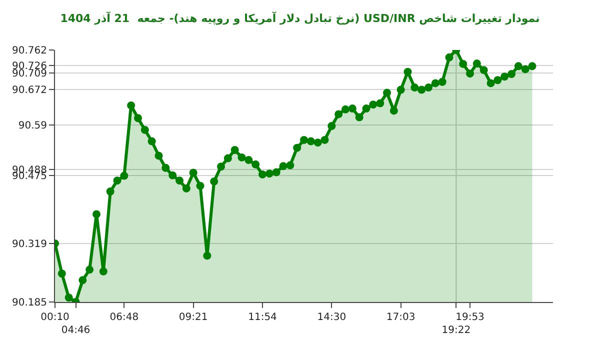 This screenshot has height=352, width=600. Describe the element at coordinates (55, 317) in the screenshot. I see `x-tick-label: 00:10` at that location.